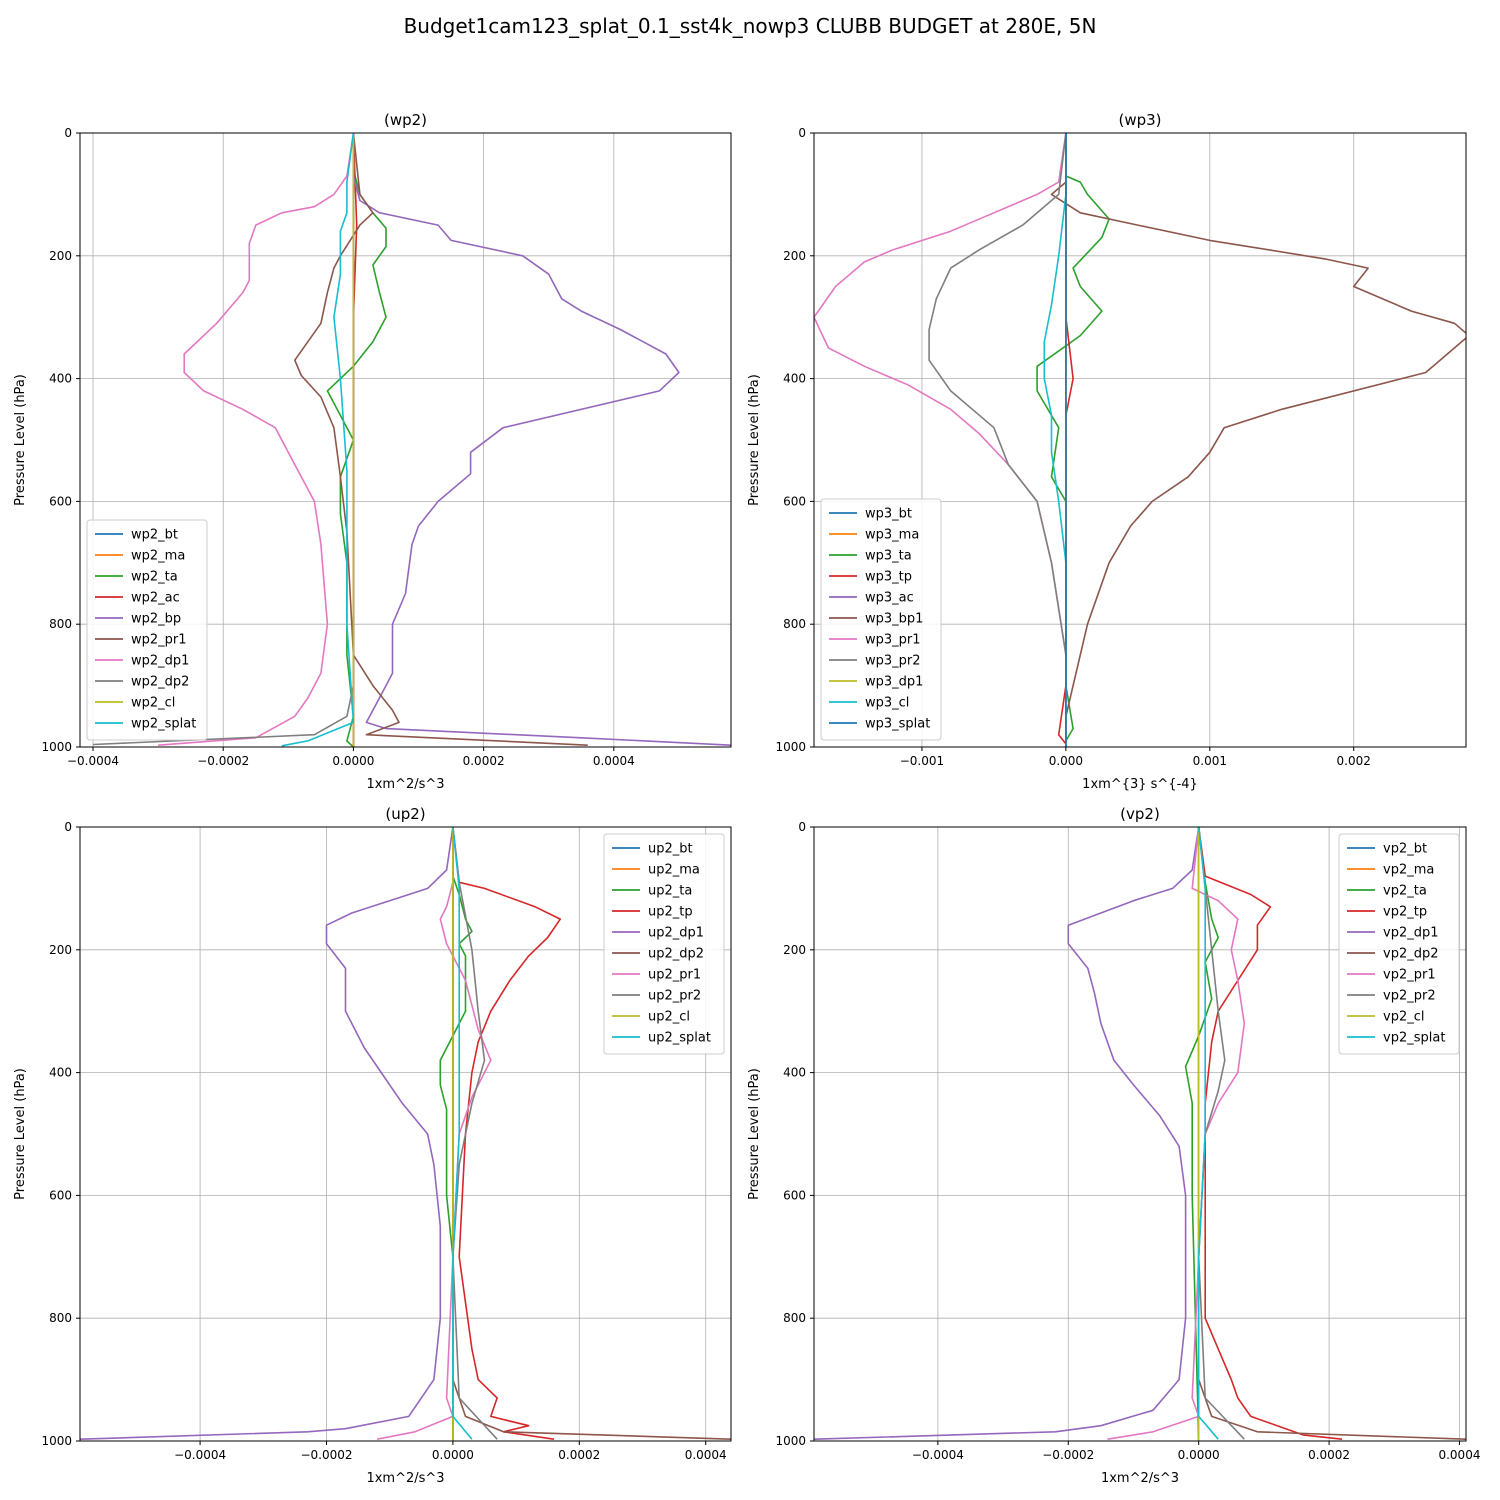  Describe the element at coordinates (893, 661) in the screenshot. I see `legend-label: wp3_pr2` at that location.